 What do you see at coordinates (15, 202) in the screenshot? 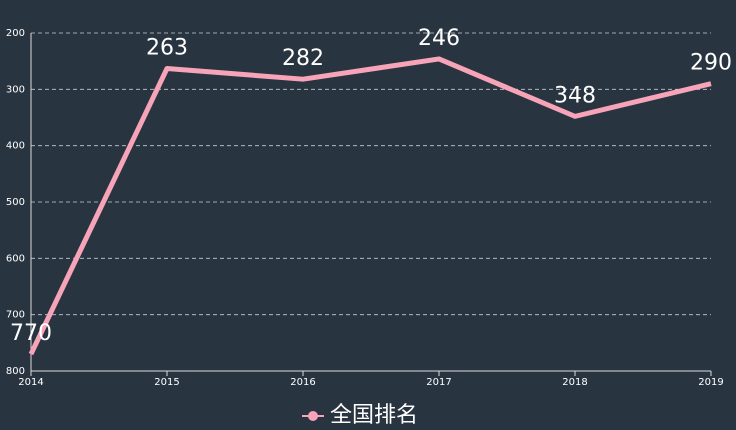
I see `y-tick-label: 500` at bounding box center [15, 202].